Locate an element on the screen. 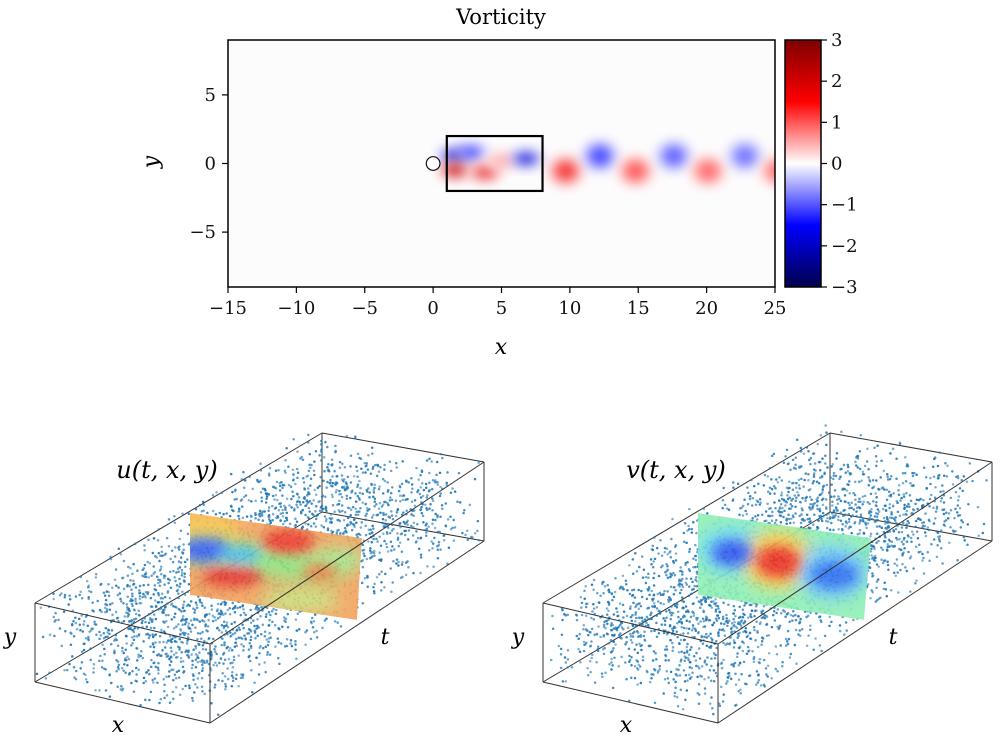 The image size is (1008, 755). colorbar is located at coordinates (803, 163).